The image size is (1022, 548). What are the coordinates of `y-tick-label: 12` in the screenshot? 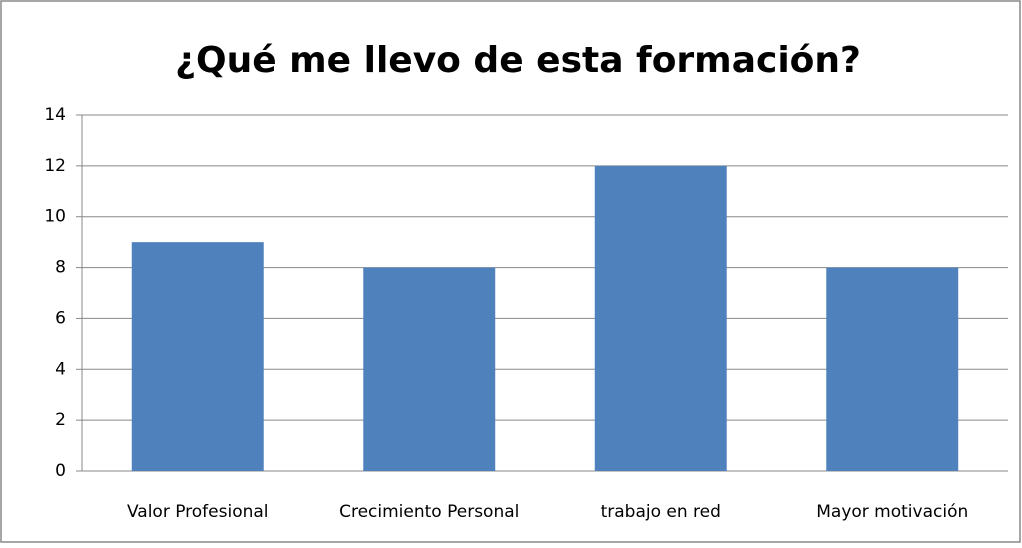 It's located at (55, 166).